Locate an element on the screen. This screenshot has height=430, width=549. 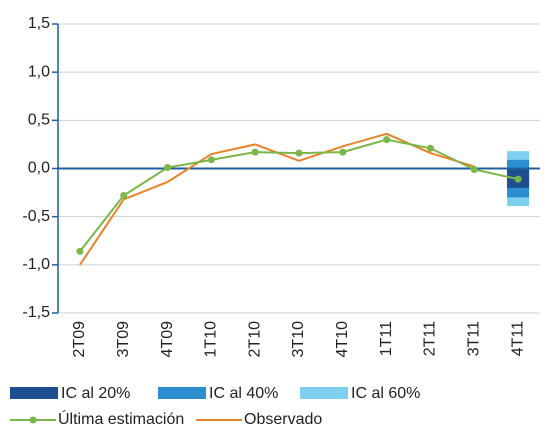
x-tick-label: 3T11 is located at coordinates (473, 338).